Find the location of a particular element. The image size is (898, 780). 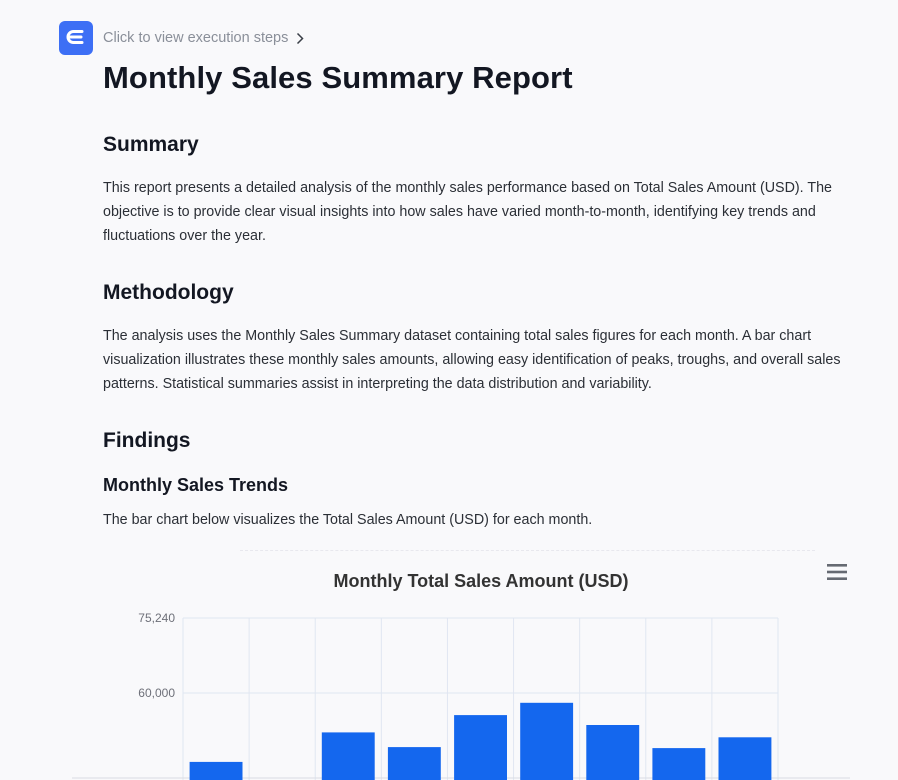

app-logo-icon is located at coordinates (76, 38).